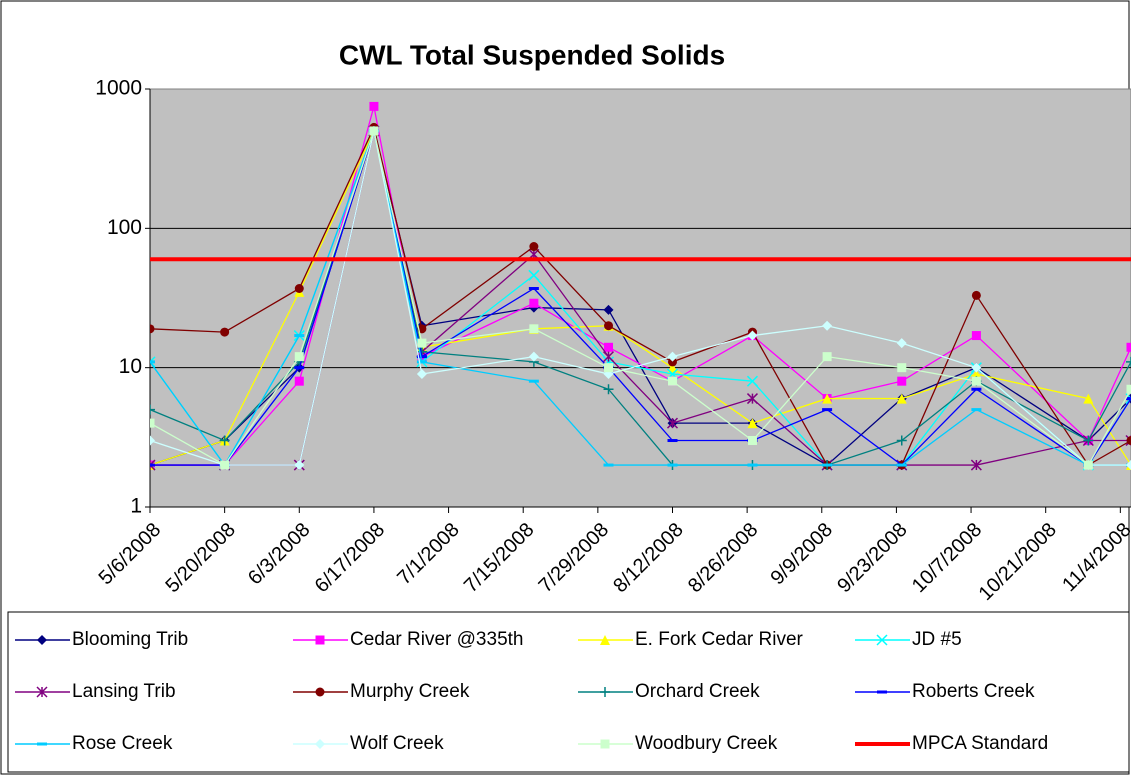  Describe the element at coordinates (118, 88) in the screenshot. I see `y-tick-label: 1000` at that location.